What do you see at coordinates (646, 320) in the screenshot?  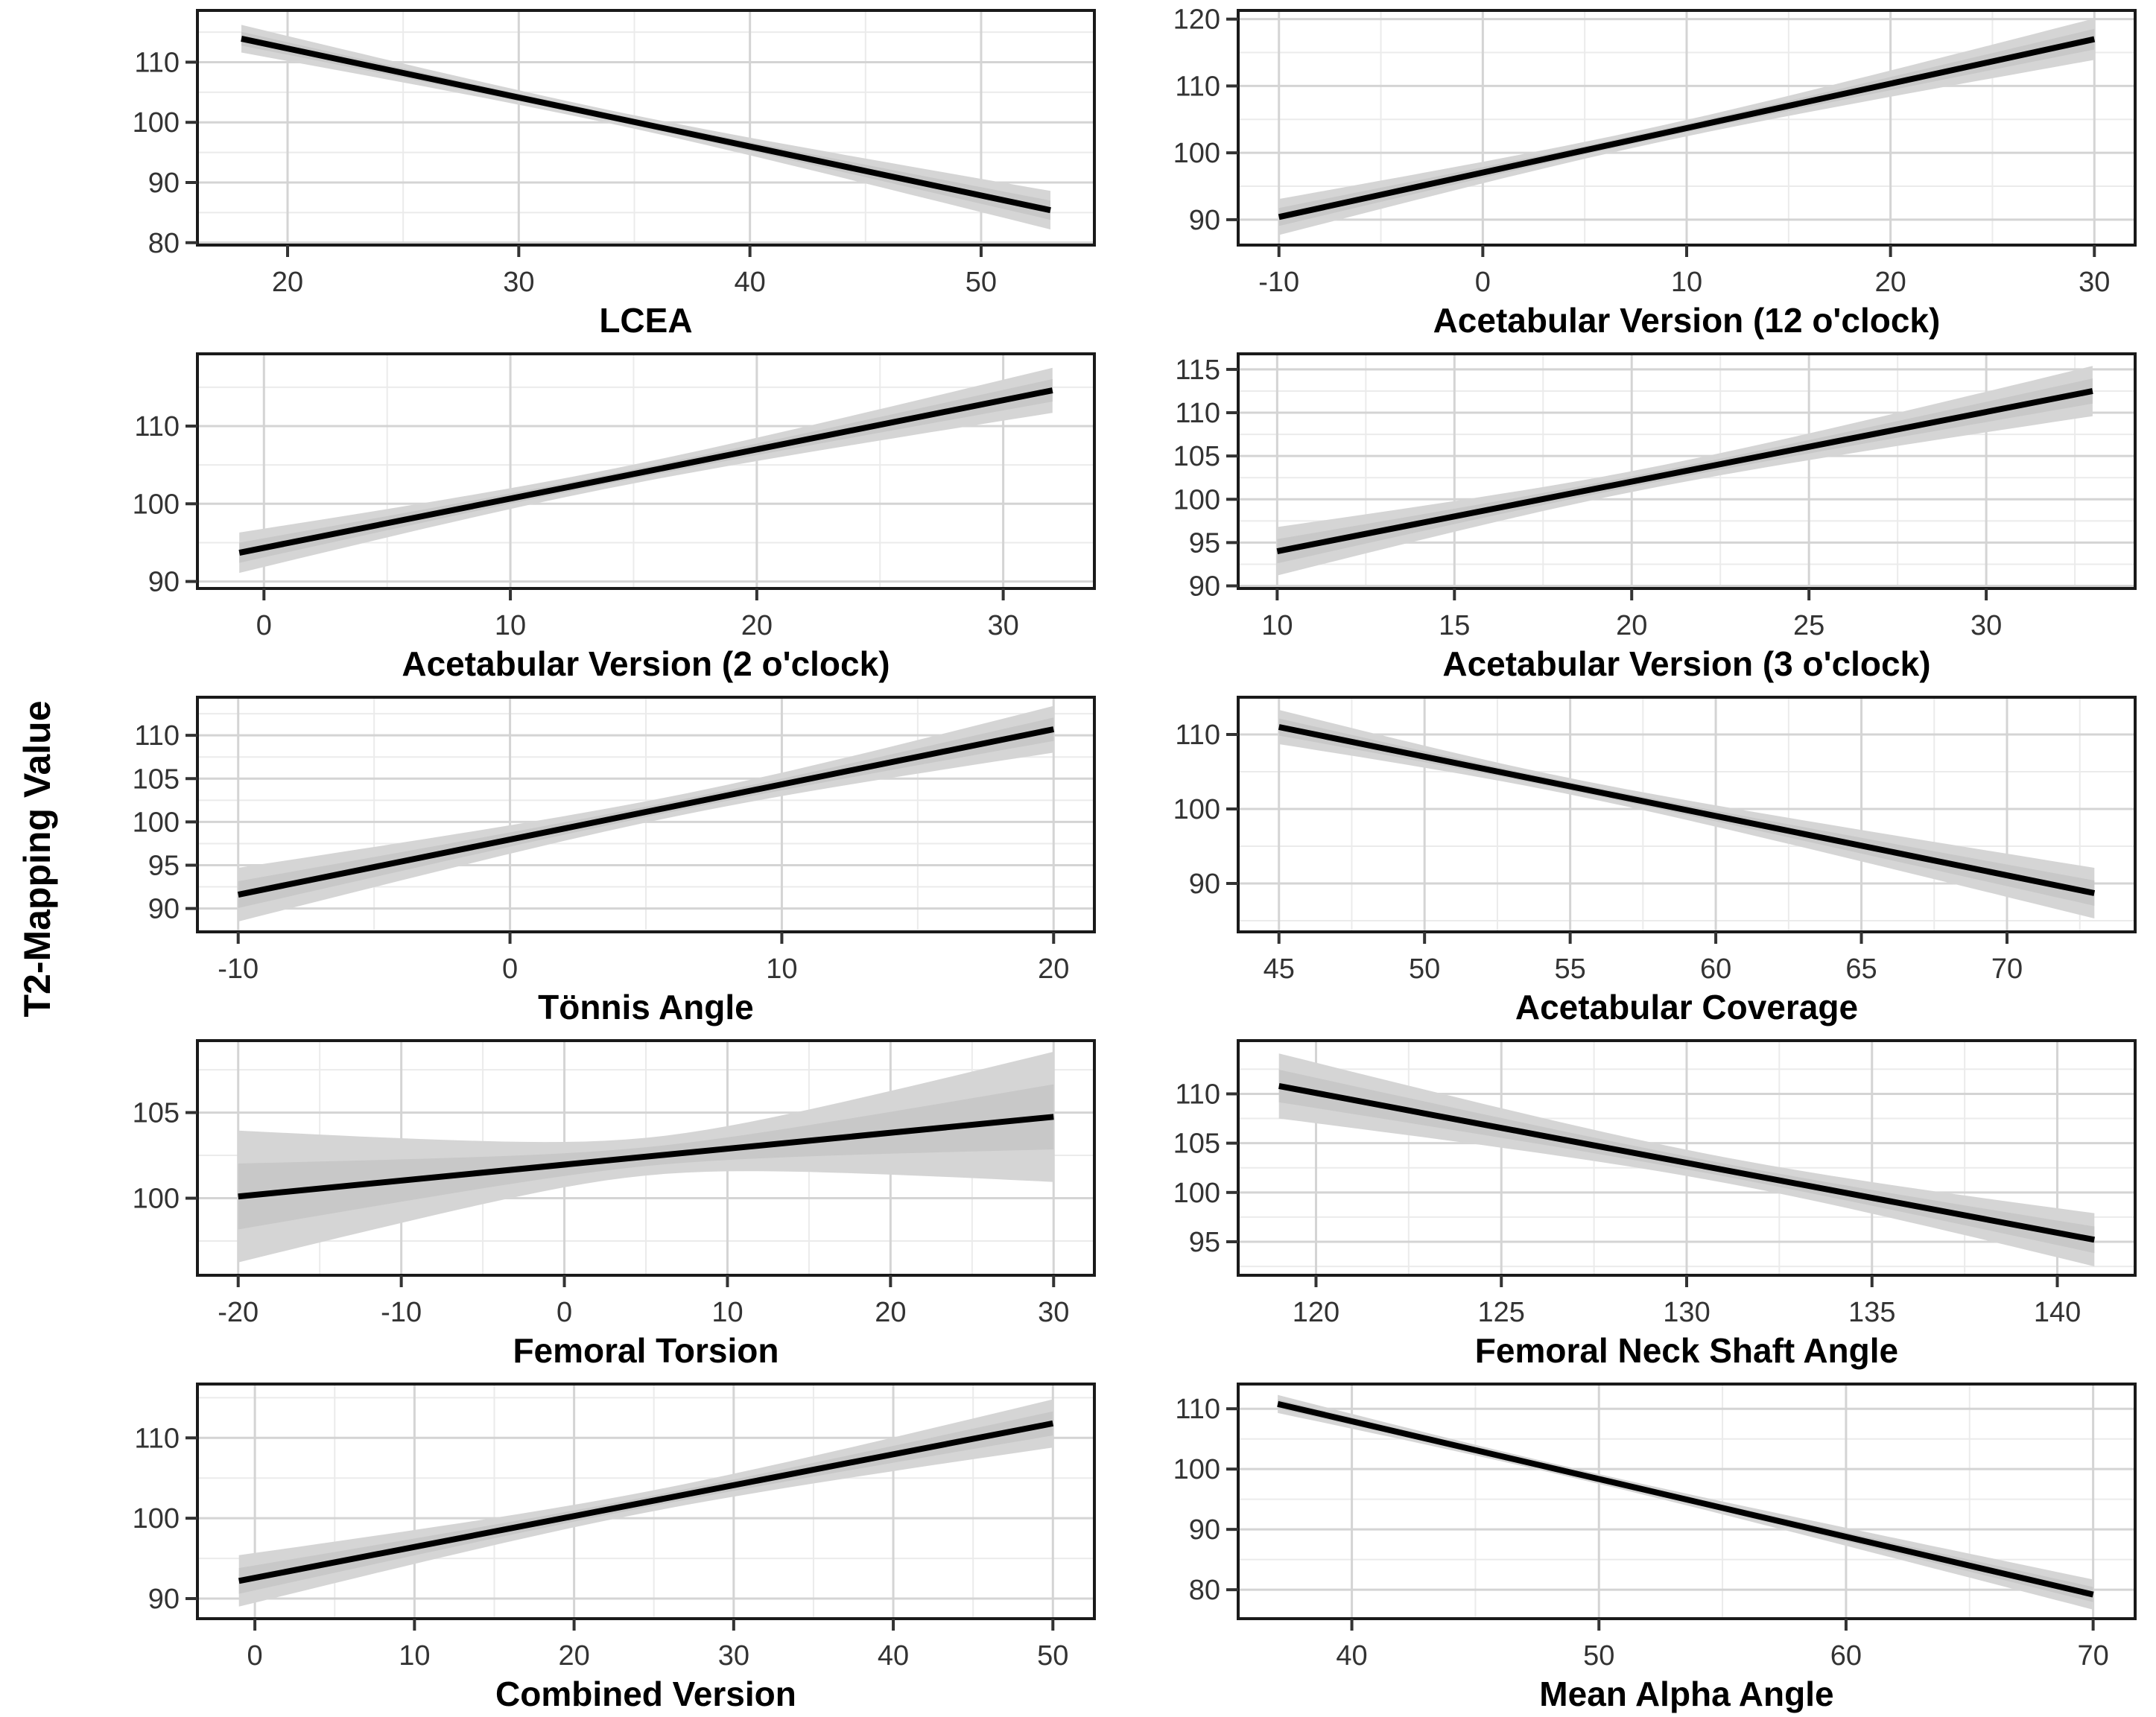 I see `x-axis-title: LCEA` at bounding box center [646, 320].